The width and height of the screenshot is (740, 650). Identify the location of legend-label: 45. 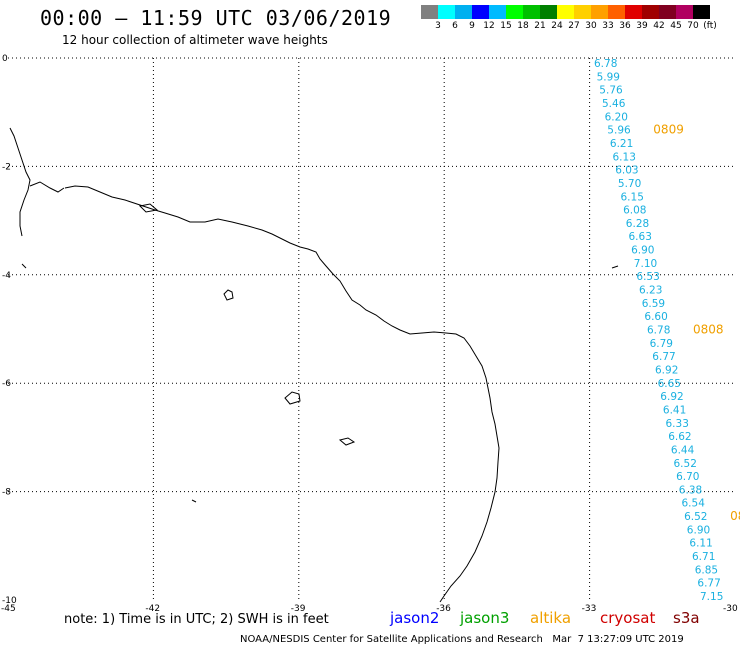
(676, 26).